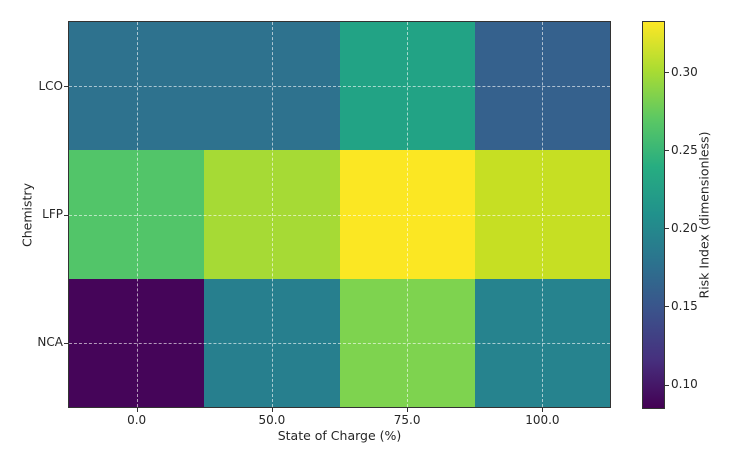 The image size is (734, 461). I want to click on x-tick-label: 50.0, so click(272, 420).